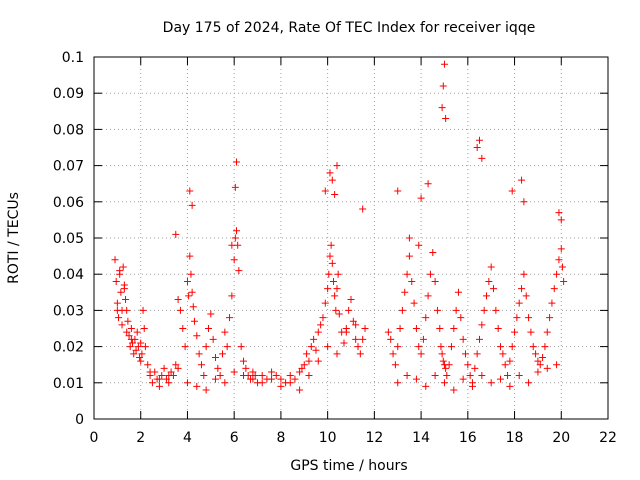  I want to click on x-tick-label: 0, so click(94, 438).